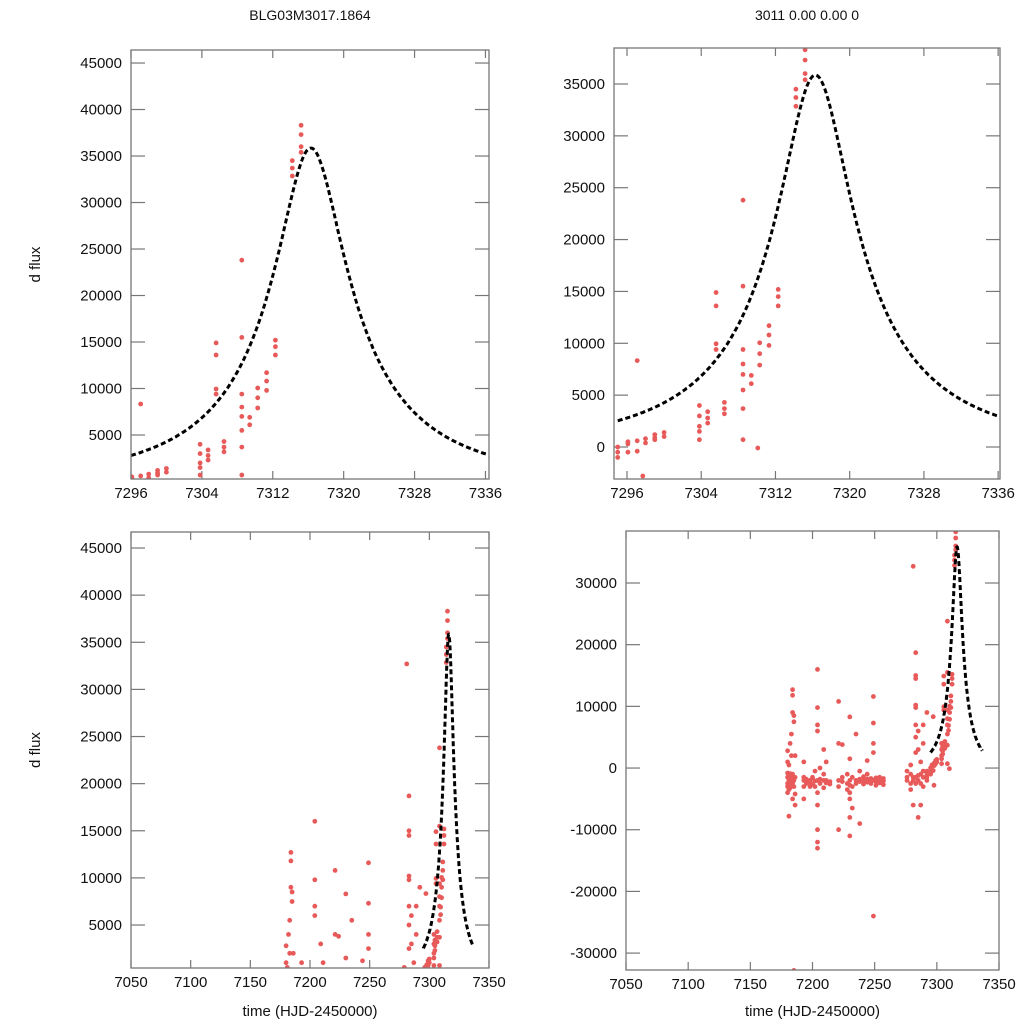 This screenshot has width=1024, height=1024. What do you see at coordinates (956, 649) in the screenshot?
I see `model-curve` at bounding box center [956, 649].